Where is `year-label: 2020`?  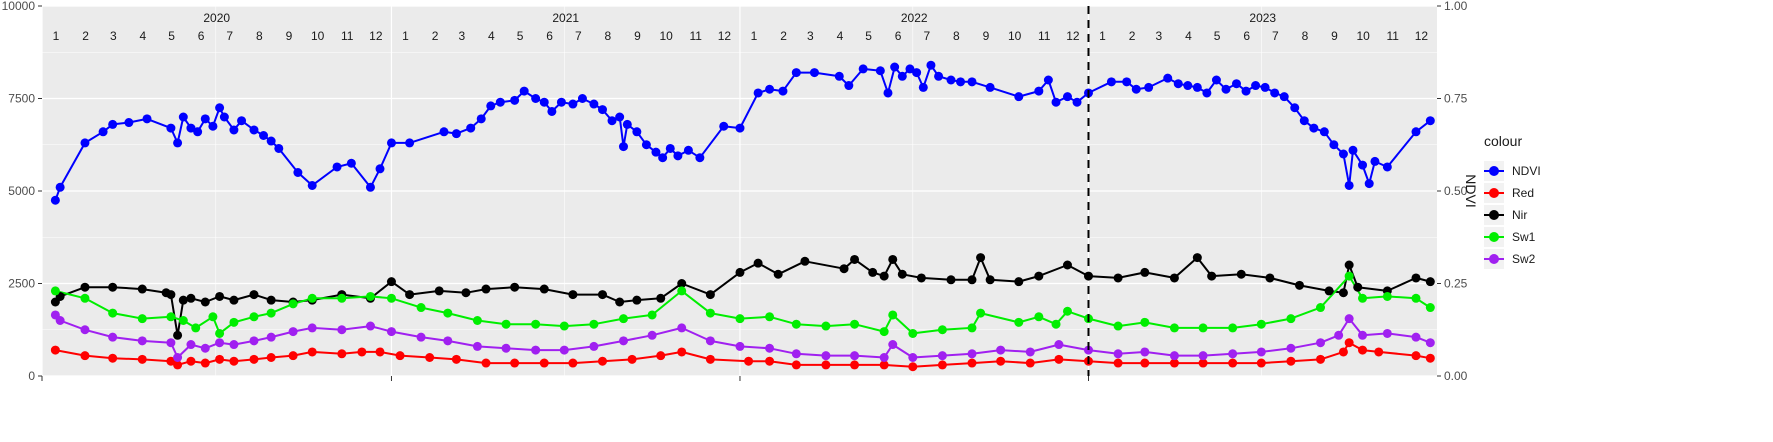 year-label: 2020 is located at coordinates (216, 18).